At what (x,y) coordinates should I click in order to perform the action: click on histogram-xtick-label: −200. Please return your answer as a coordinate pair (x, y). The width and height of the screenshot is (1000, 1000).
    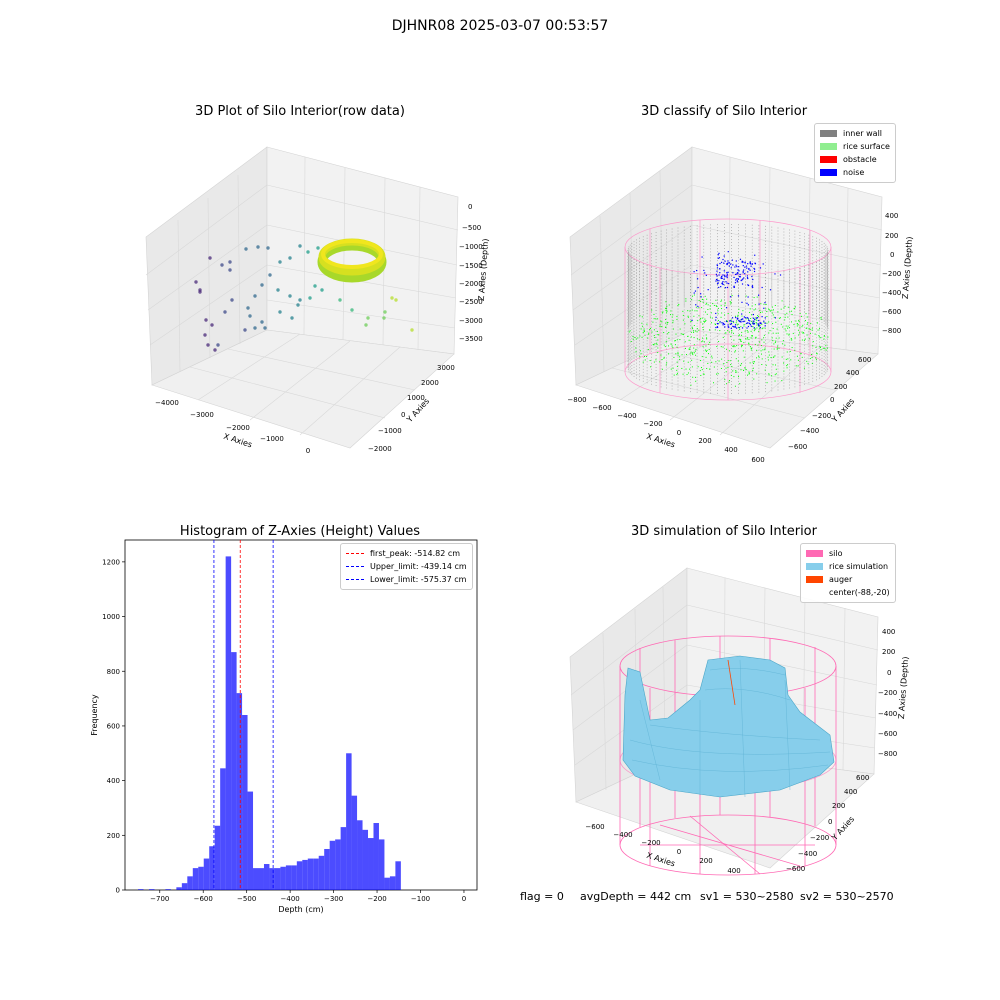
    Looking at the image, I should click on (376, 899).